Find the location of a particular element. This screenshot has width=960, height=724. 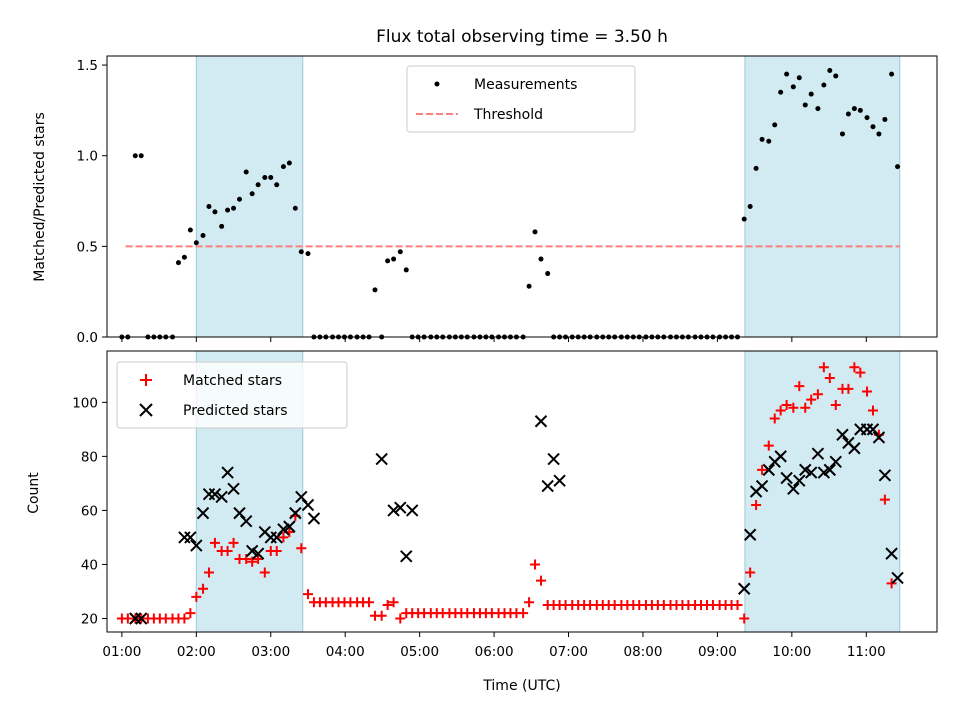

legend-matched-marker is located at coordinates (146, 380).